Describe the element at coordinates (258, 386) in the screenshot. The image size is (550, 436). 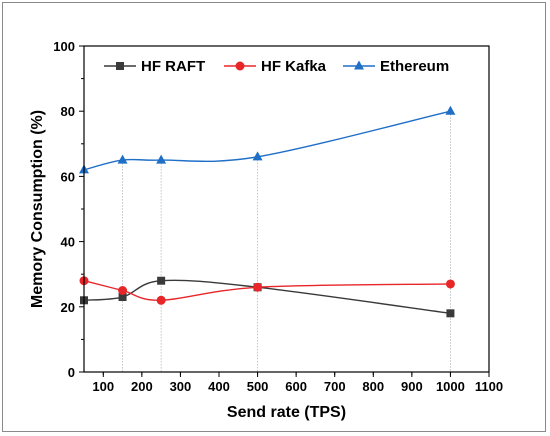
I see `x-tick-label: 500` at that location.